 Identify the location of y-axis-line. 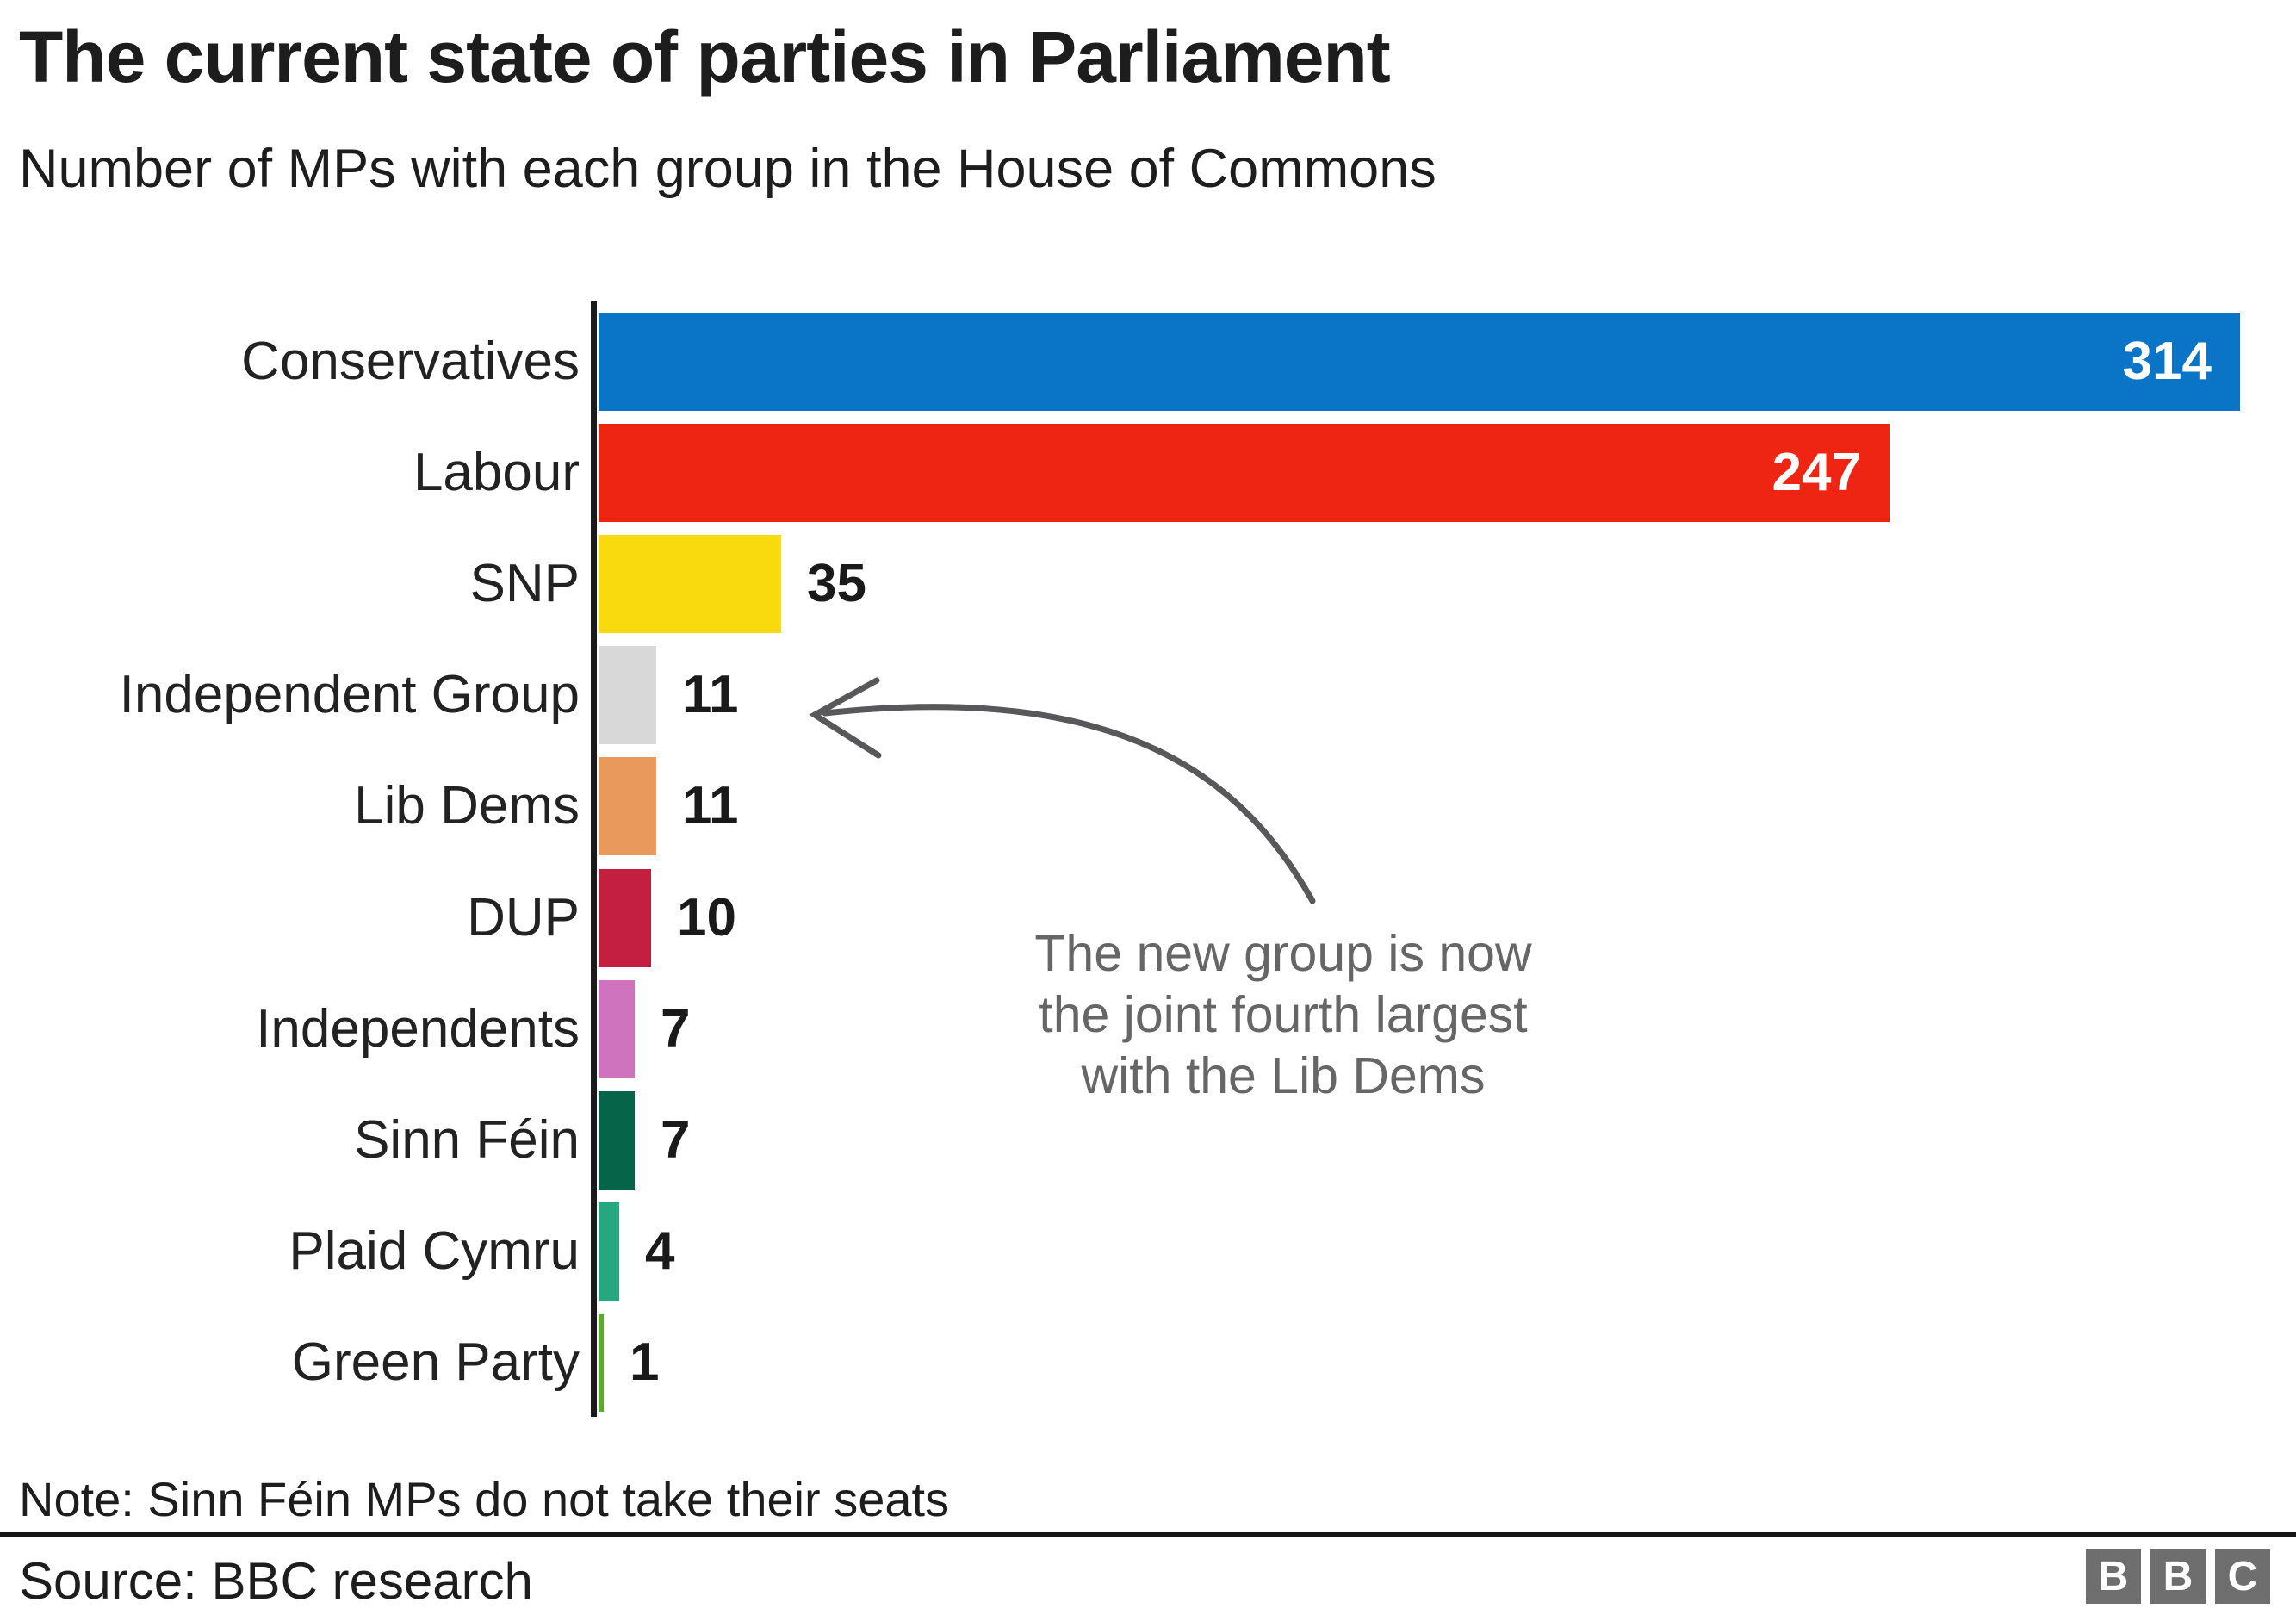
(594, 859).